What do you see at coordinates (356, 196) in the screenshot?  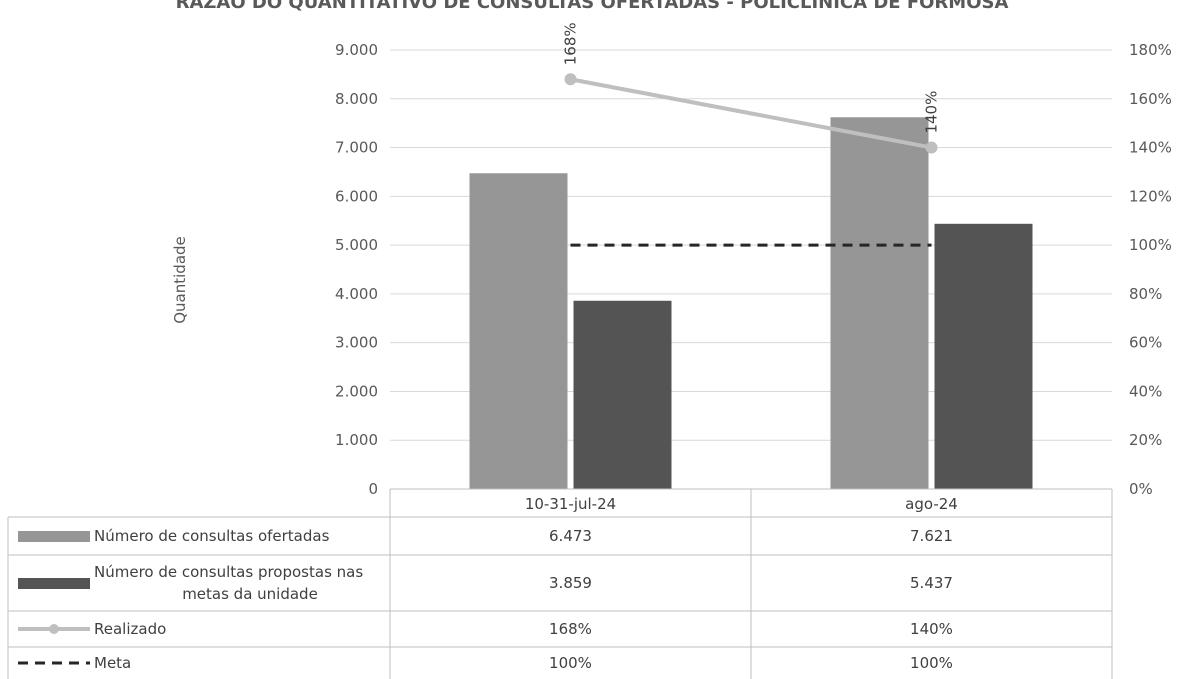 I see `y-tick-label: 6.000` at bounding box center [356, 196].